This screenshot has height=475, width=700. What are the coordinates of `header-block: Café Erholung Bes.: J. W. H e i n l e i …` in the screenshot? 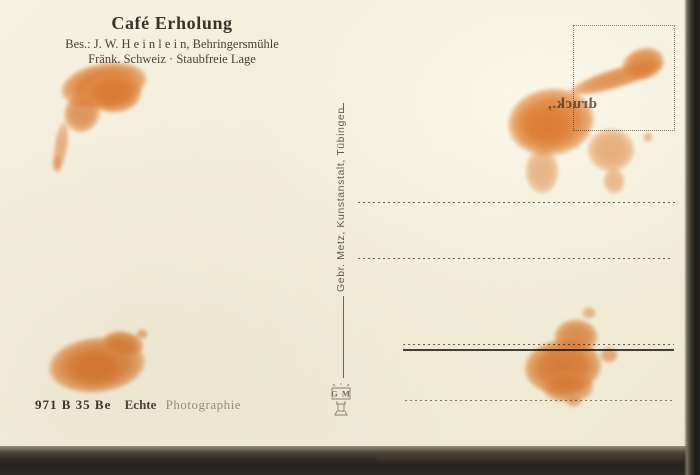 It's located at (172, 39).